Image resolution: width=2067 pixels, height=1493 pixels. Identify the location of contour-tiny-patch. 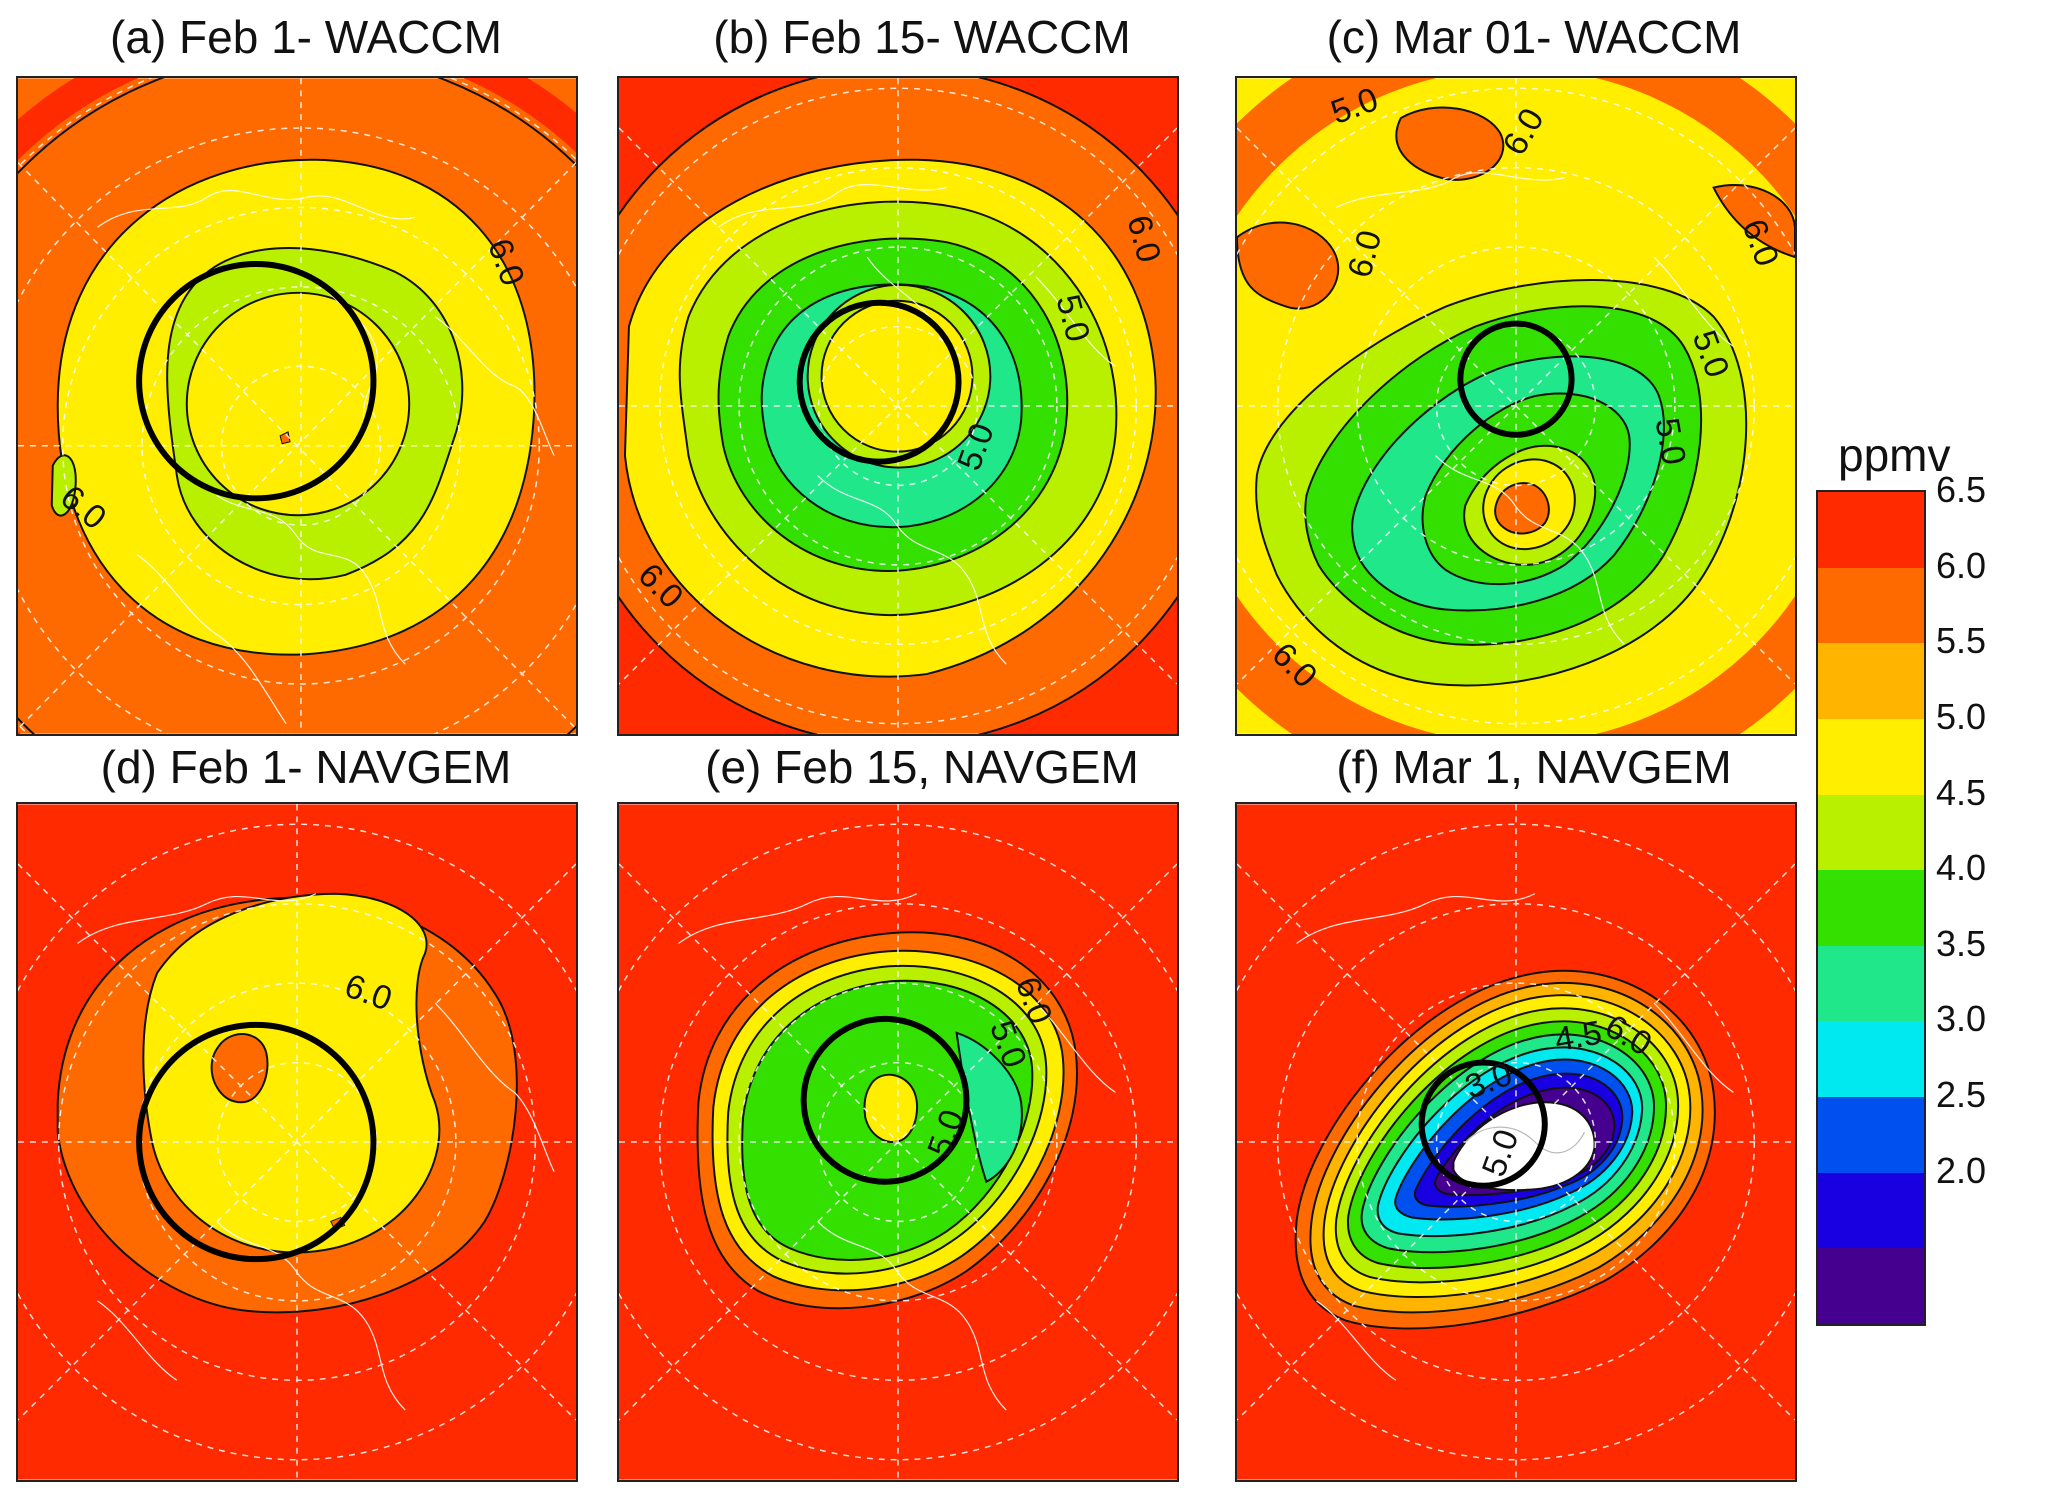
(285, 438).